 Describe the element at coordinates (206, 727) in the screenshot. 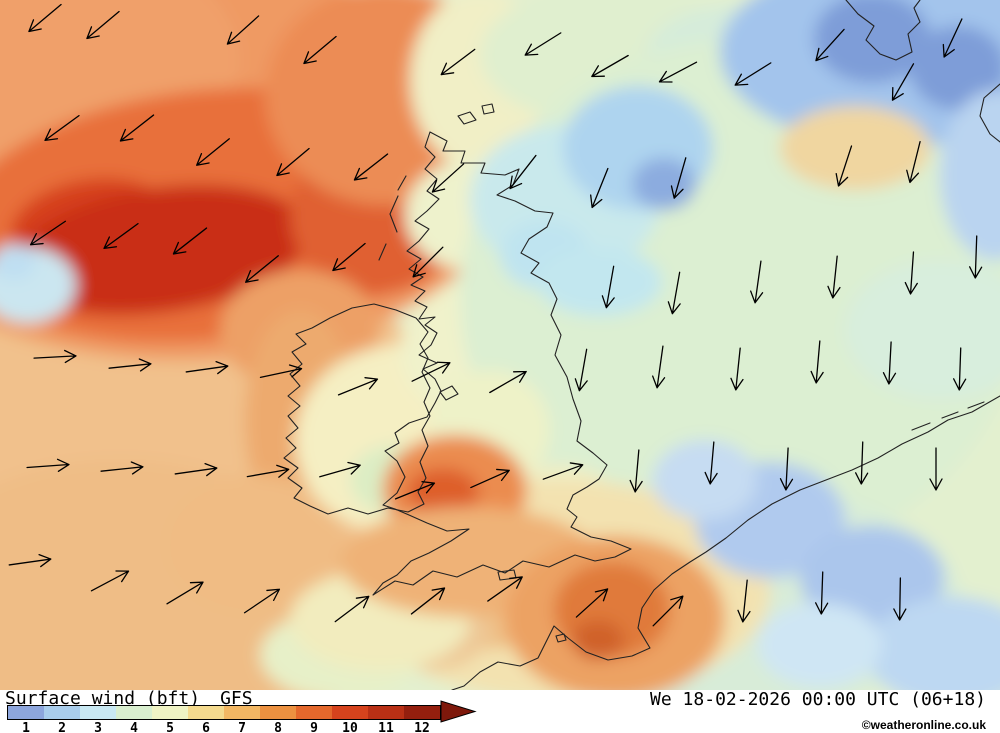

I see `legend-tick: 6` at that location.